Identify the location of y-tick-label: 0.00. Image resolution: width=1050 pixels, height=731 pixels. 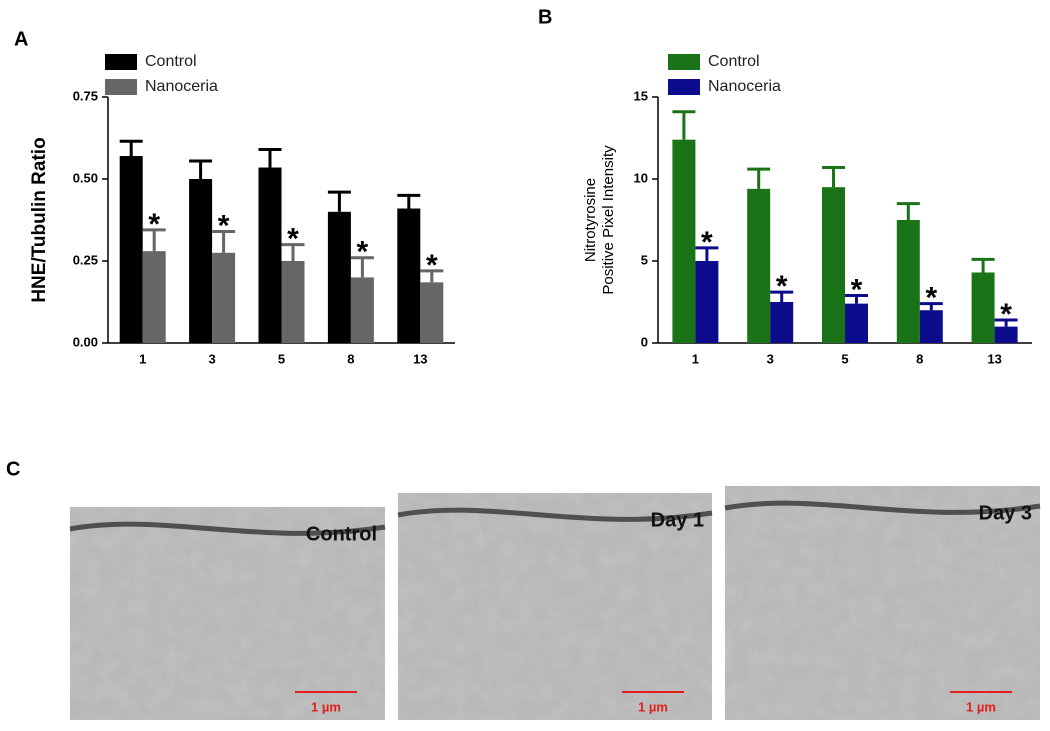
(85, 341).